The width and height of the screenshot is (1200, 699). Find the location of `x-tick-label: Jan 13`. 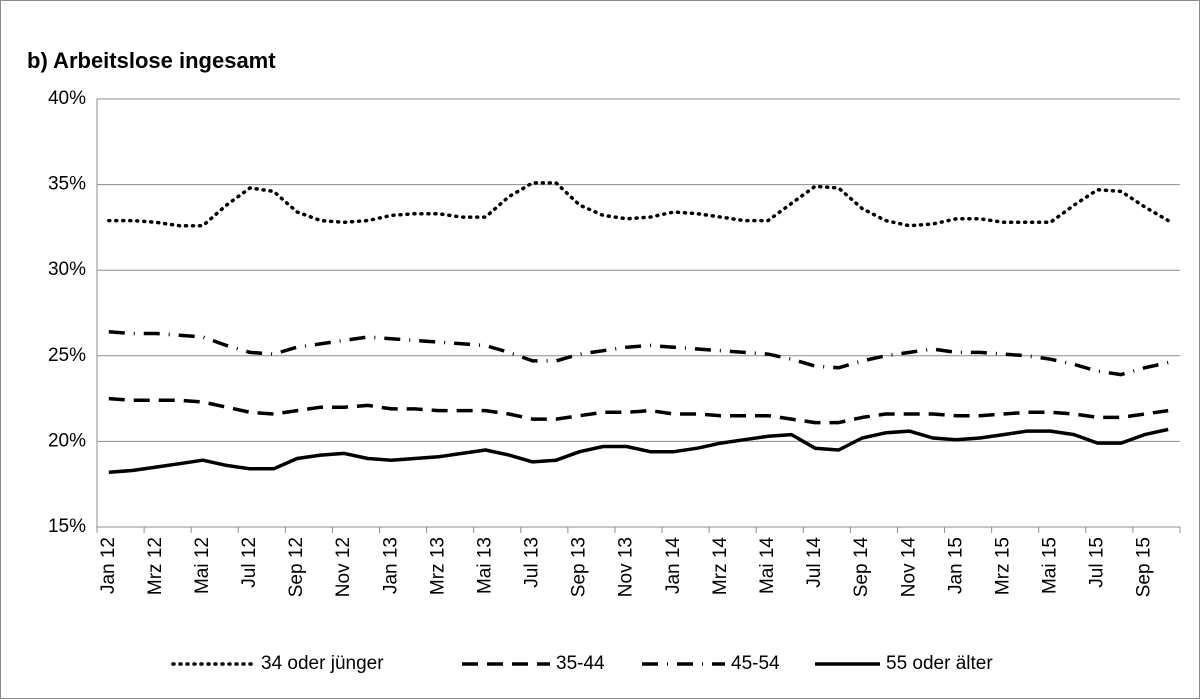

x-tick-label: Jan 13 is located at coordinates (390, 565).